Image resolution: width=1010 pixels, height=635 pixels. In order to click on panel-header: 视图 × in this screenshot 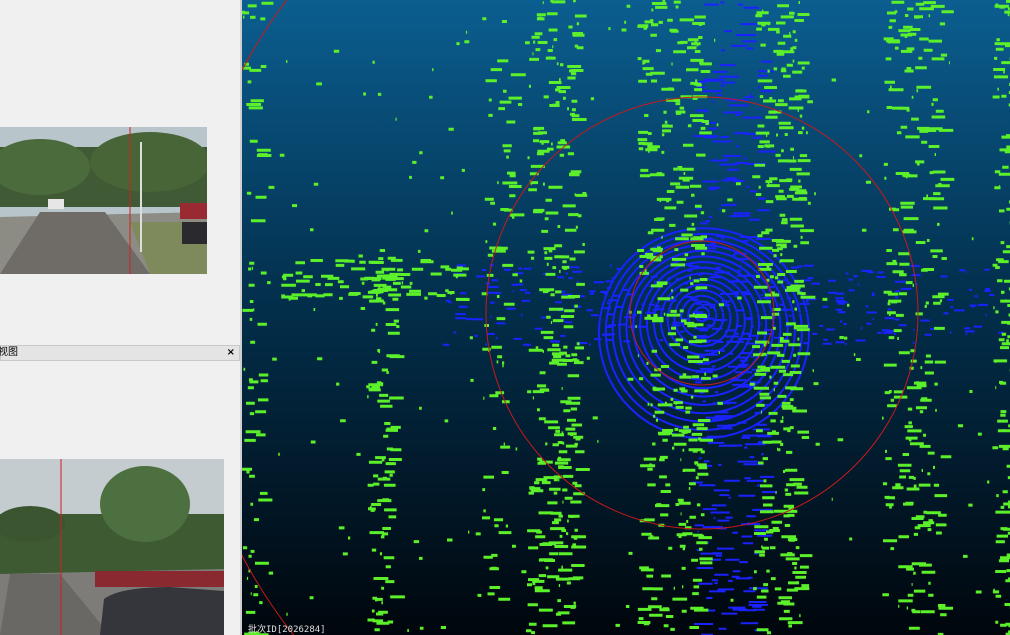, I will do `click(120, 353)`.